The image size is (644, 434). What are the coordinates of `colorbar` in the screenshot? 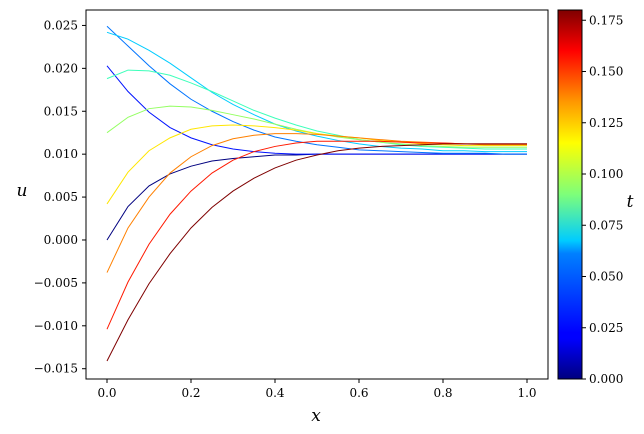 It's located at (570, 194).